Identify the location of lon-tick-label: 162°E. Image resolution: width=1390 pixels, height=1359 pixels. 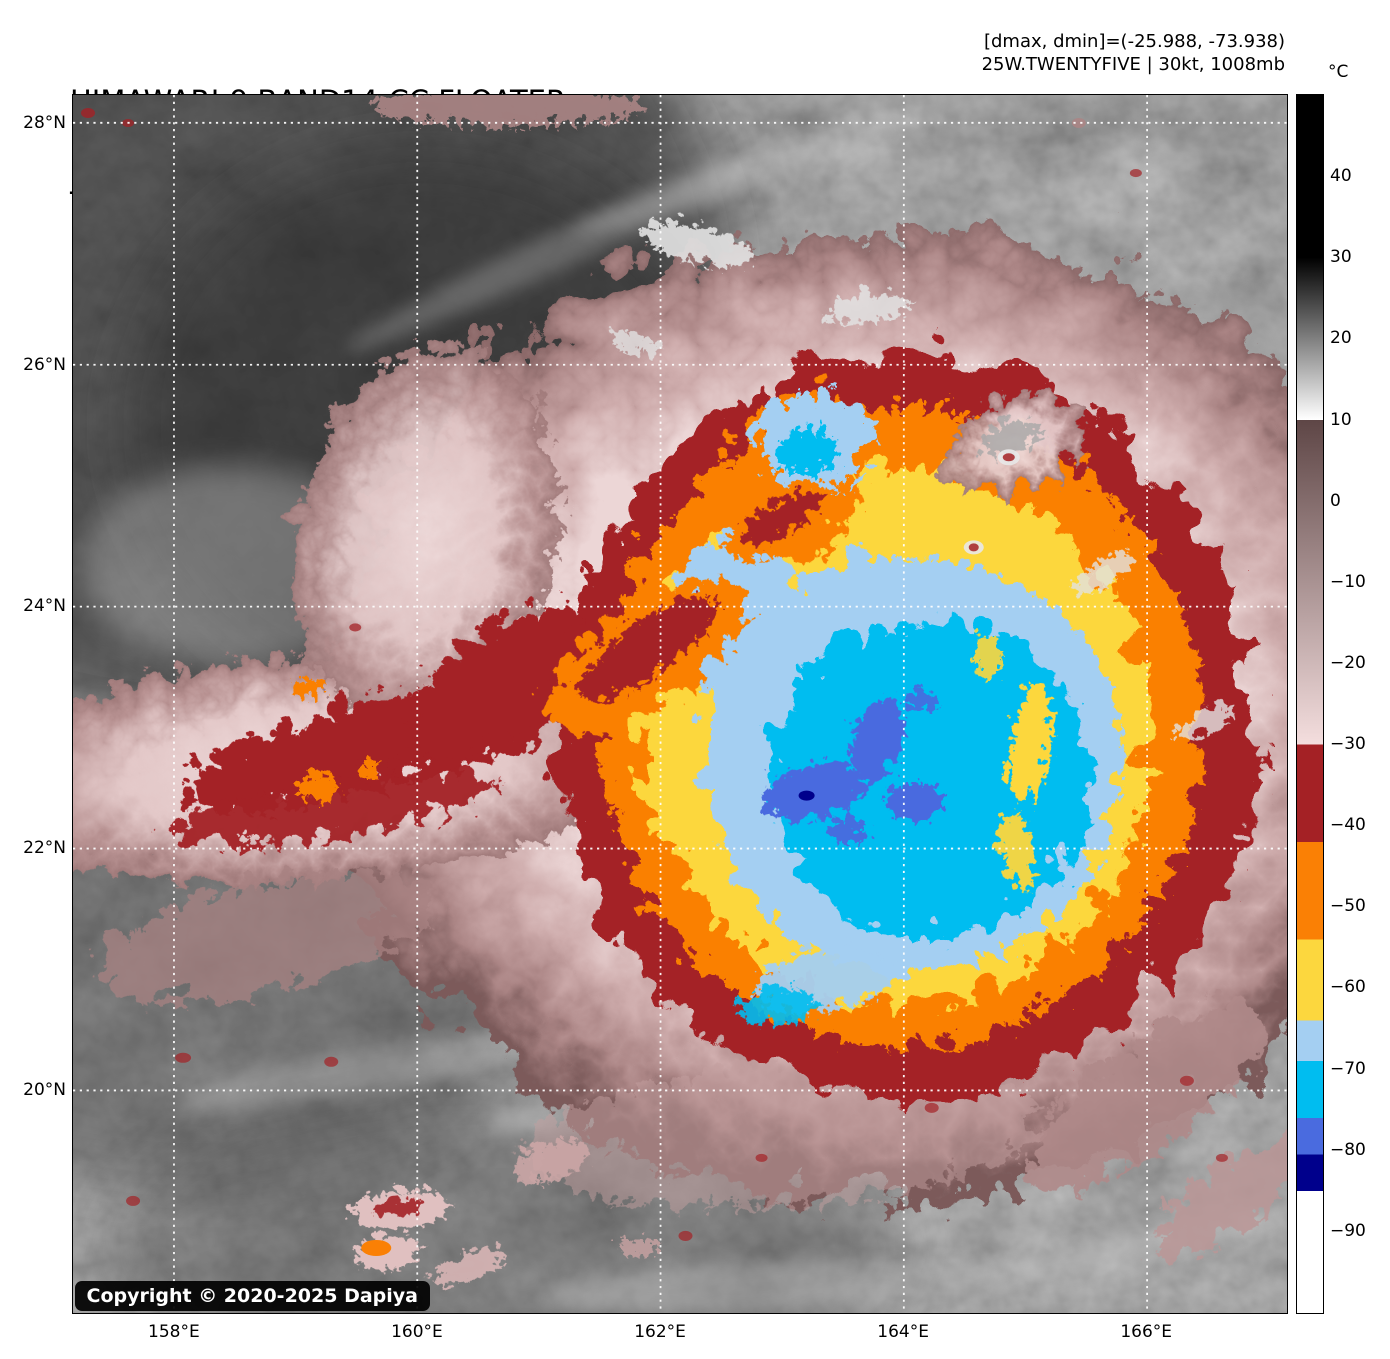
(660, 1332).